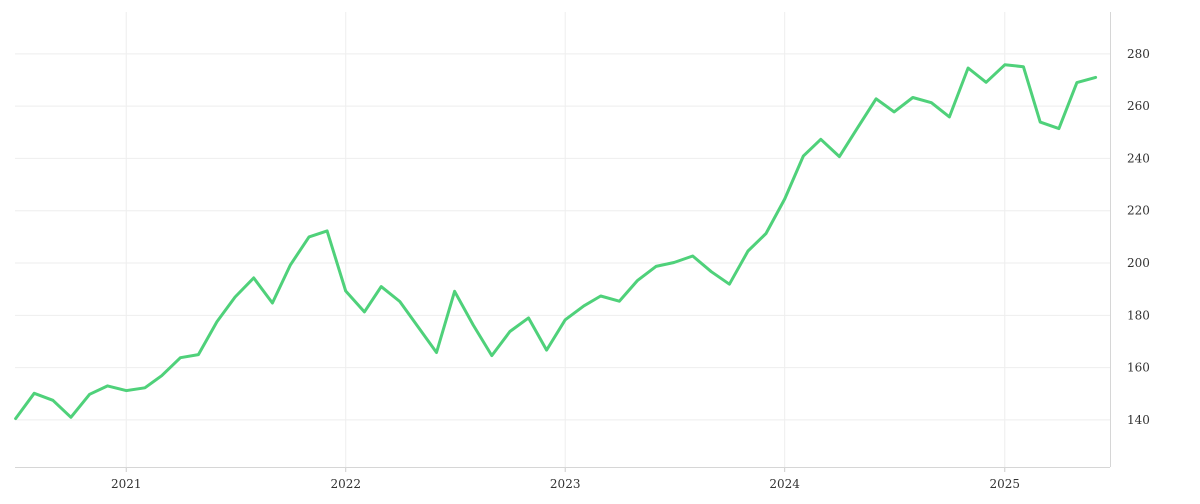  What do you see at coordinates (1138, 263) in the screenshot?
I see `y-tick-label: 200` at bounding box center [1138, 263].